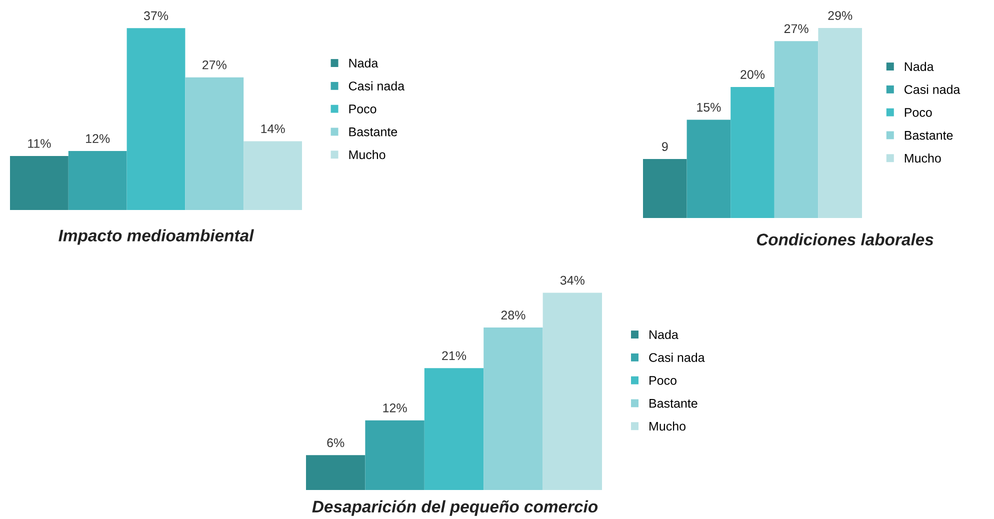 This screenshot has width=994, height=519. What do you see at coordinates (845, 239) in the screenshot?
I see `text: Condiciones laborales` at bounding box center [845, 239].